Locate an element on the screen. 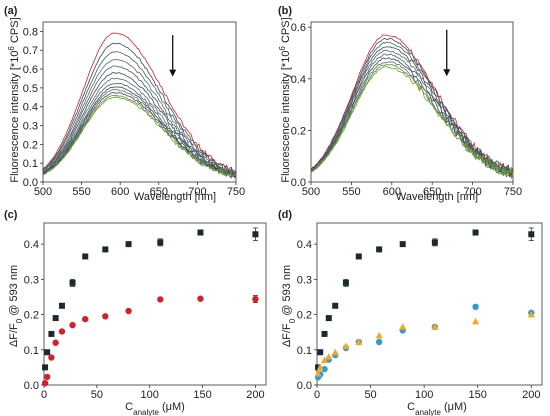 Image resolution: width=550 pixels, height=416 pixels. panel-label-a: (a) is located at coordinates (11, 11).